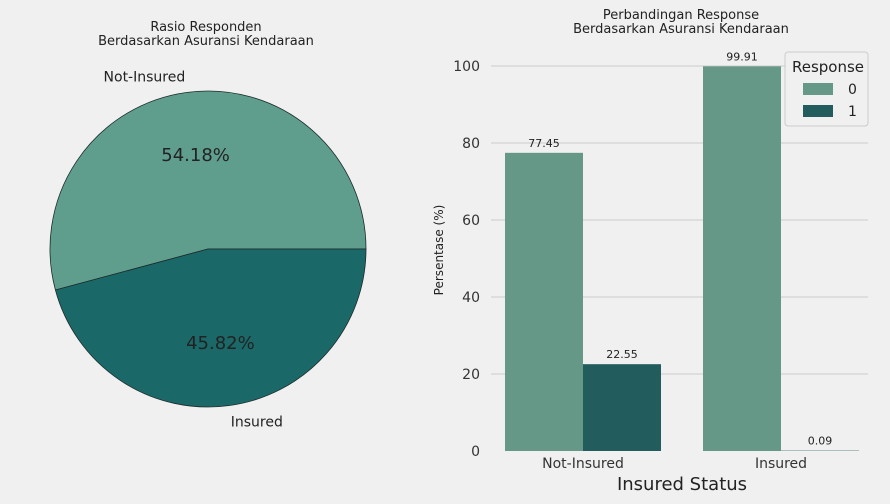 The image size is (890, 504). I want to click on bar-value-label: 0.09, so click(820, 441).